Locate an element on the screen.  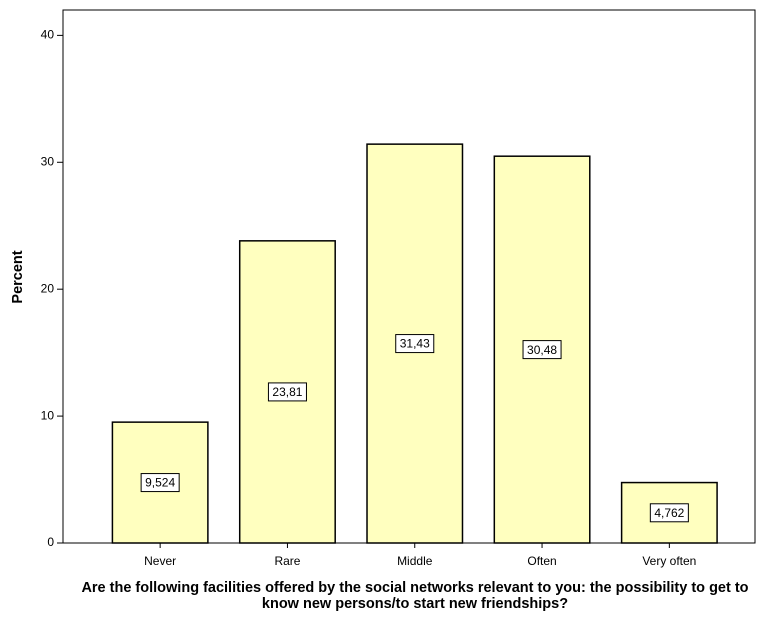
value-label: 31,43 is located at coordinates (415, 344).